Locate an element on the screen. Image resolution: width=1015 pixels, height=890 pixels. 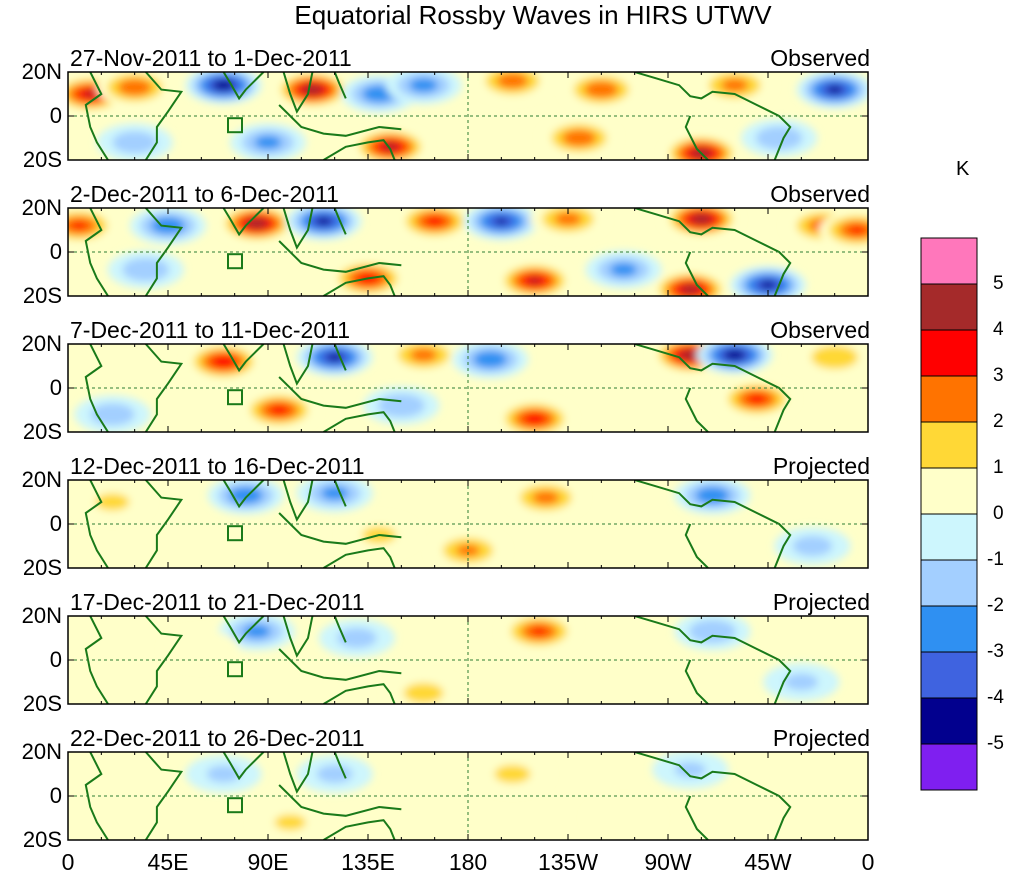
panel-period-label: 27-Nov-2011 to 1-Dec-2011 is located at coordinates (211, 58).